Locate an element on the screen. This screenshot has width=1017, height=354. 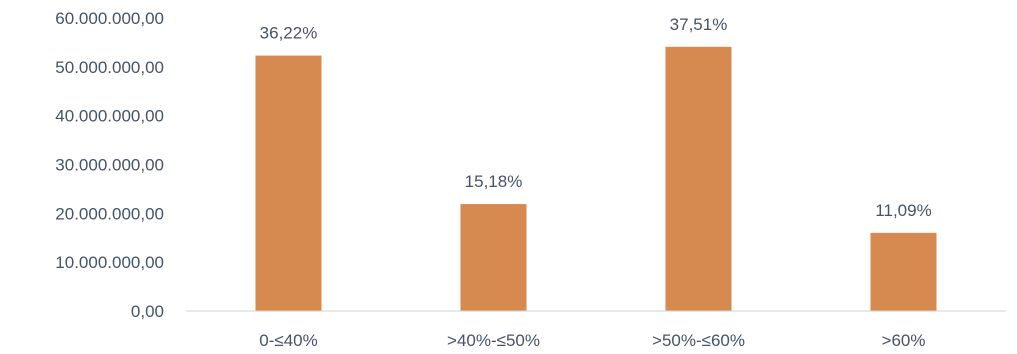
y-tick-label: 0,00 is located at coordinates (147, 311).